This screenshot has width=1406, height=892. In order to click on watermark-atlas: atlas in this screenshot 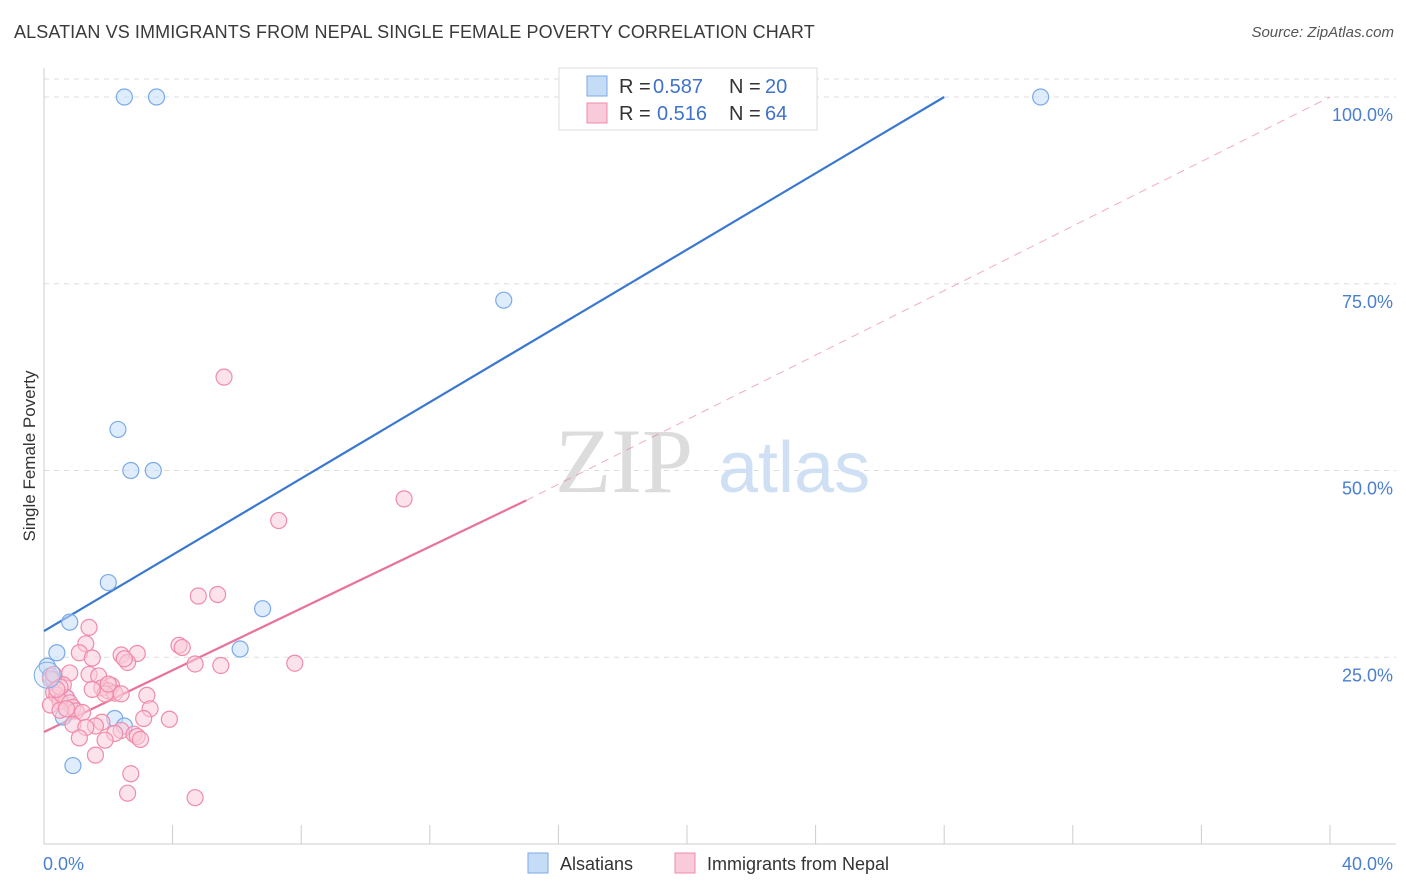, I will do `click(794, 468)`.